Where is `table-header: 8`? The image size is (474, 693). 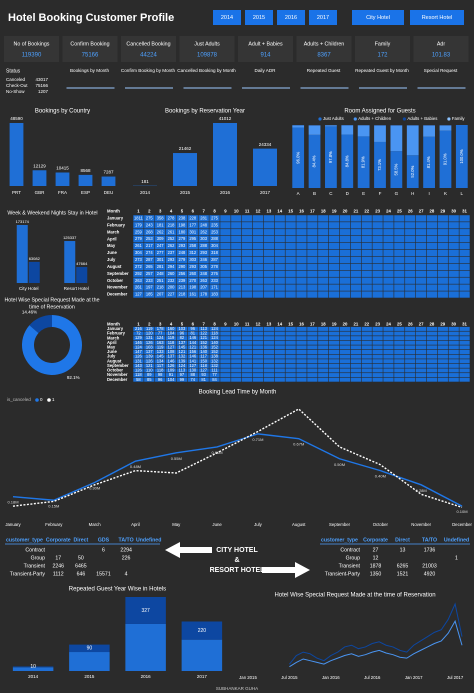
table-header: 8 is located at coordinates (214, 323).